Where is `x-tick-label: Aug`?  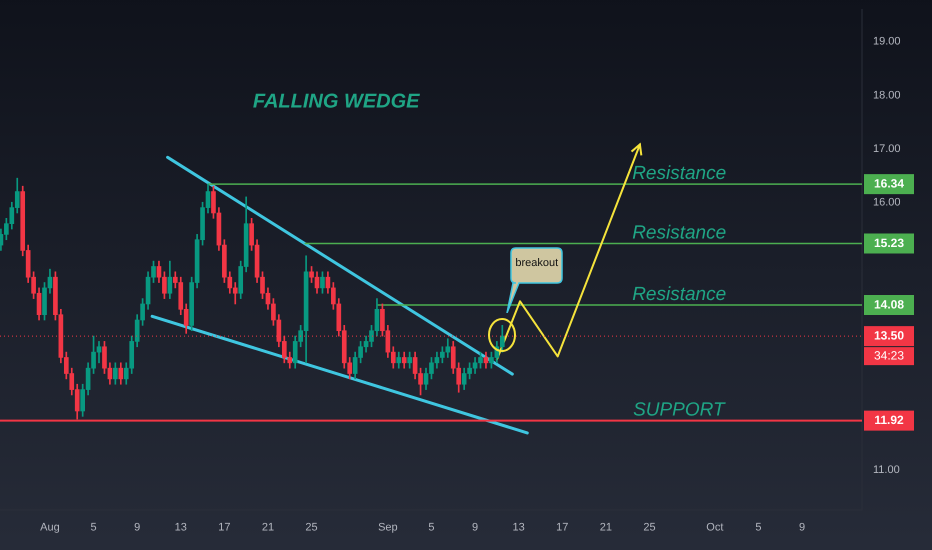
x-tick-label: Aug is located at coordinates (50, 528).